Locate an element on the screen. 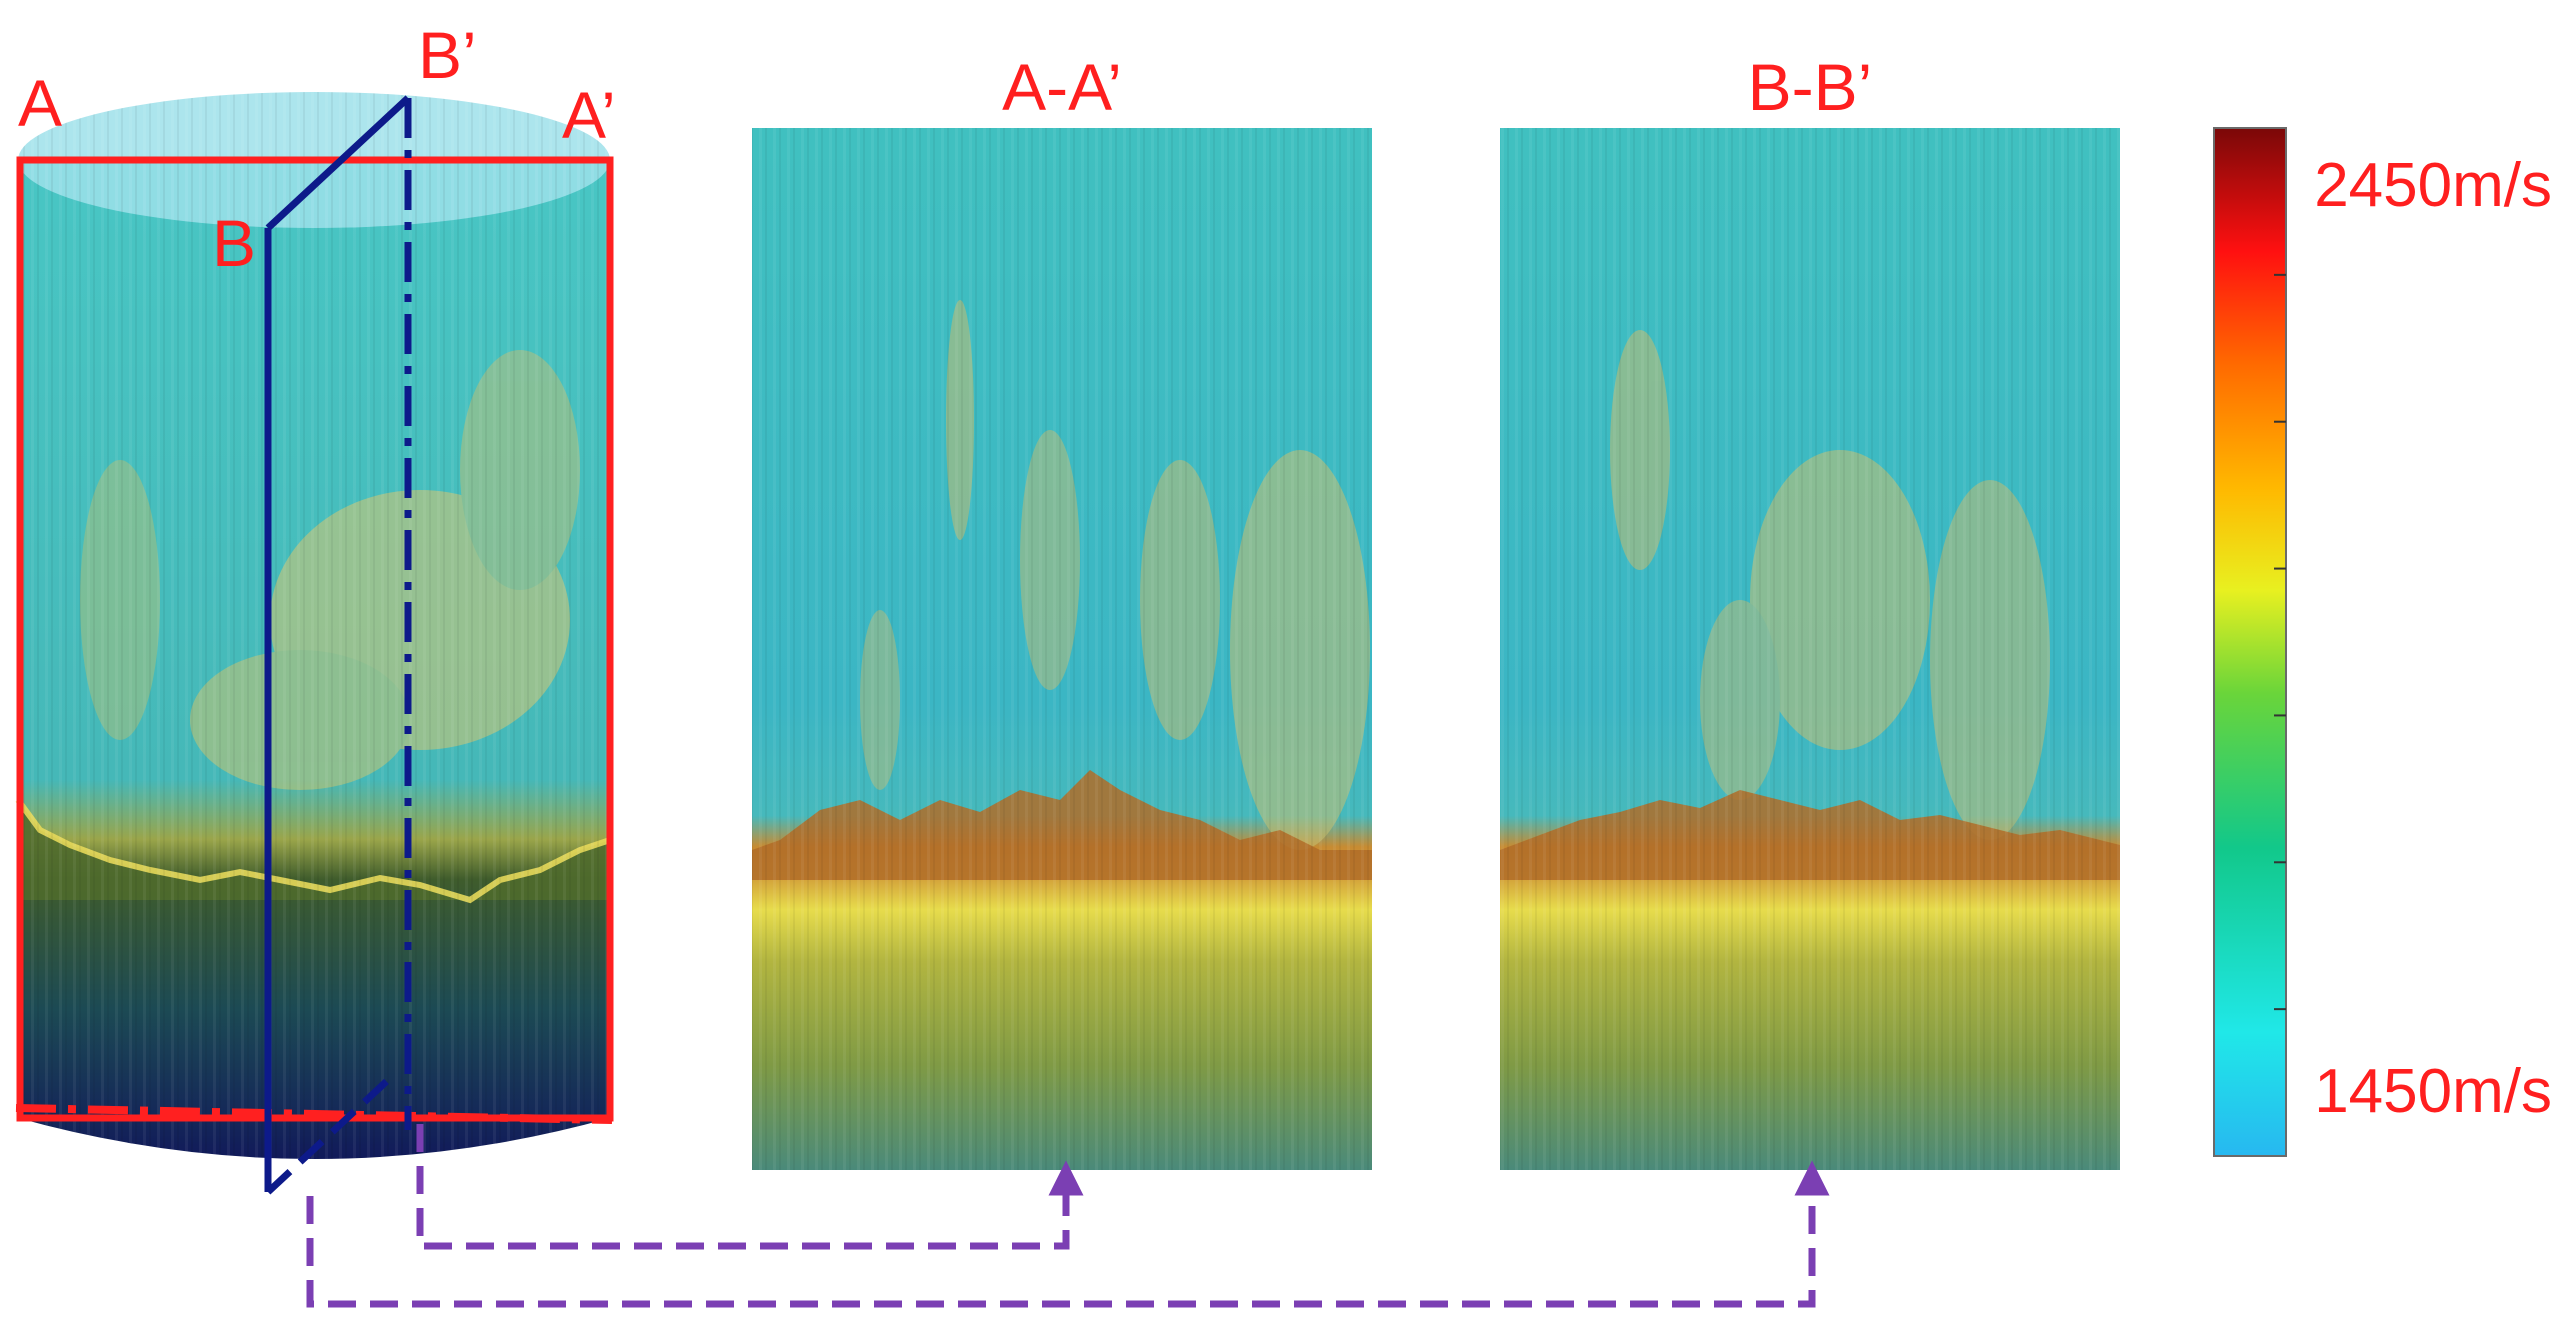 This screenshot has height=1320, width=2566. colorbar-min-label: 1450m/s is located at coordinates (2433, 1091).